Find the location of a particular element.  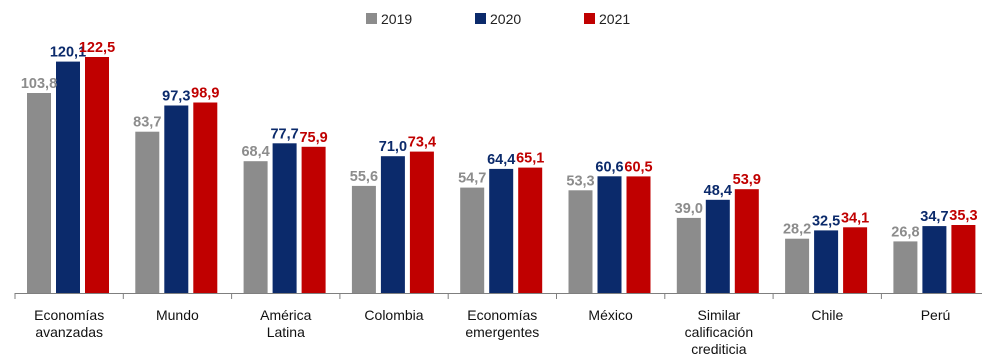

legend-label-2019: 2019 is located at coordinates (396, 19).